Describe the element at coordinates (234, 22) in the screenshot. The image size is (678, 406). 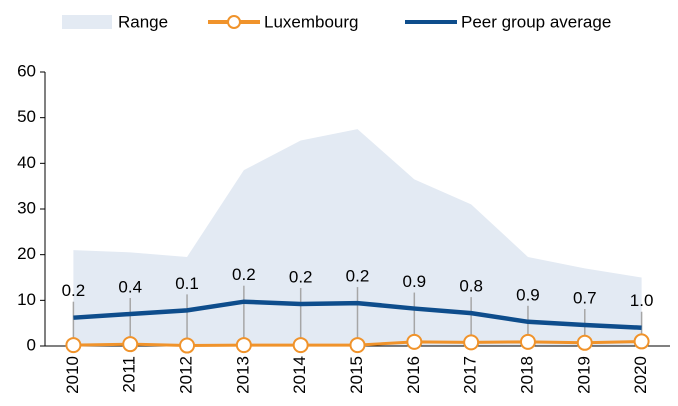
I see `legend-marker` at that location.